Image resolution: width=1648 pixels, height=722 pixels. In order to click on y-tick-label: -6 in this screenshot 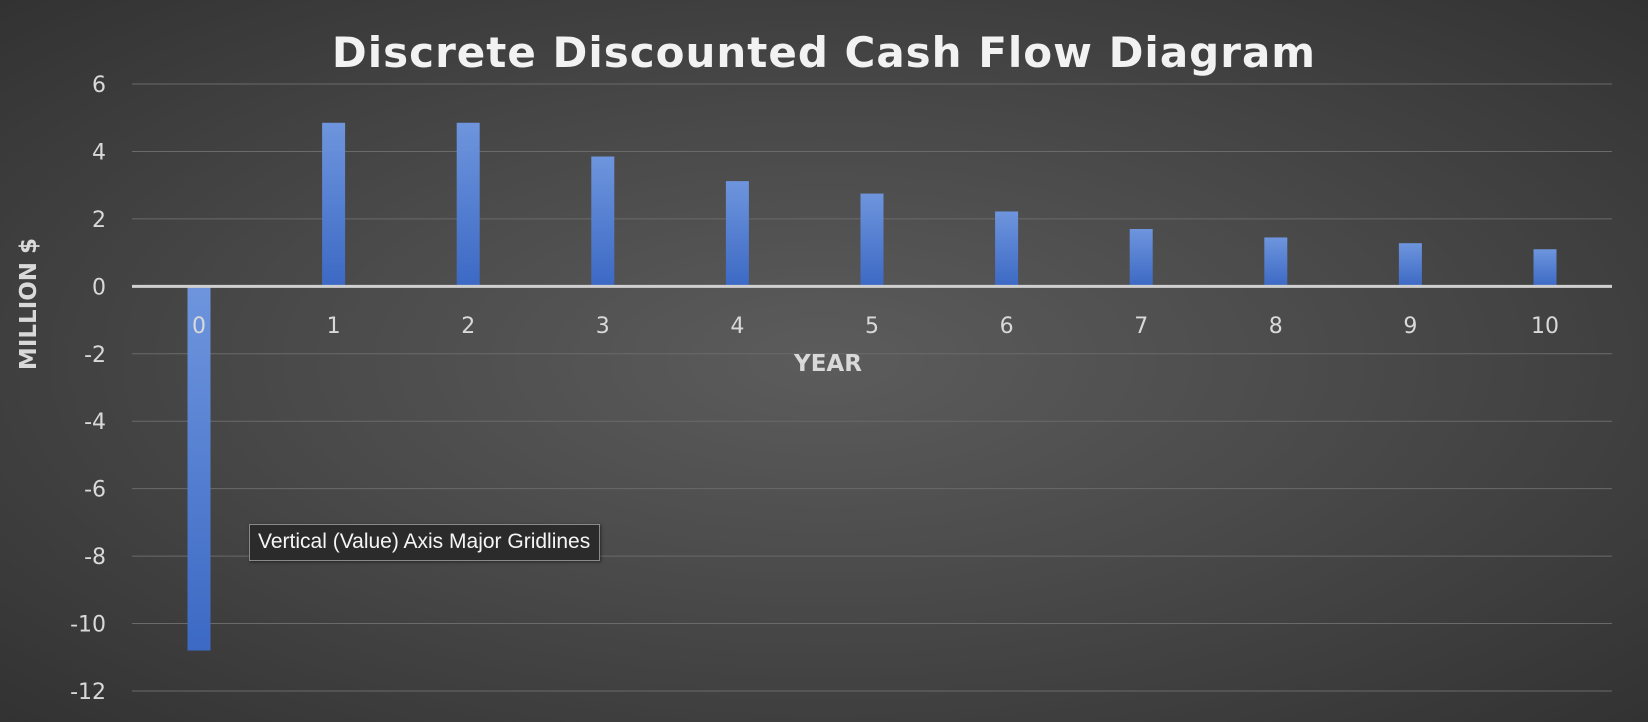, I will do `click(95, 490)`.